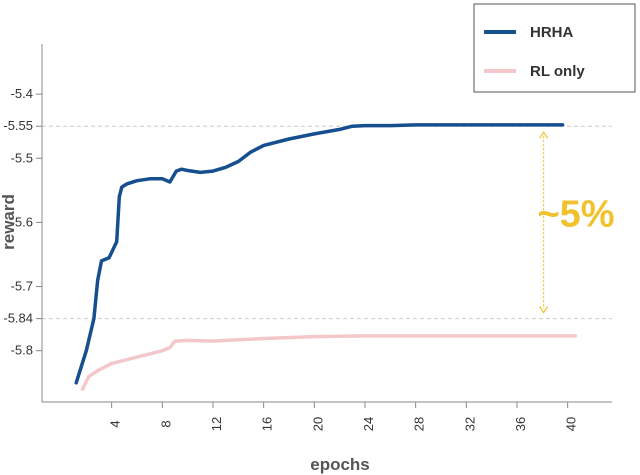  Describe the element at coordinates (216, 424) in the screenshot. I see `x-tick-label: 12` at that location.